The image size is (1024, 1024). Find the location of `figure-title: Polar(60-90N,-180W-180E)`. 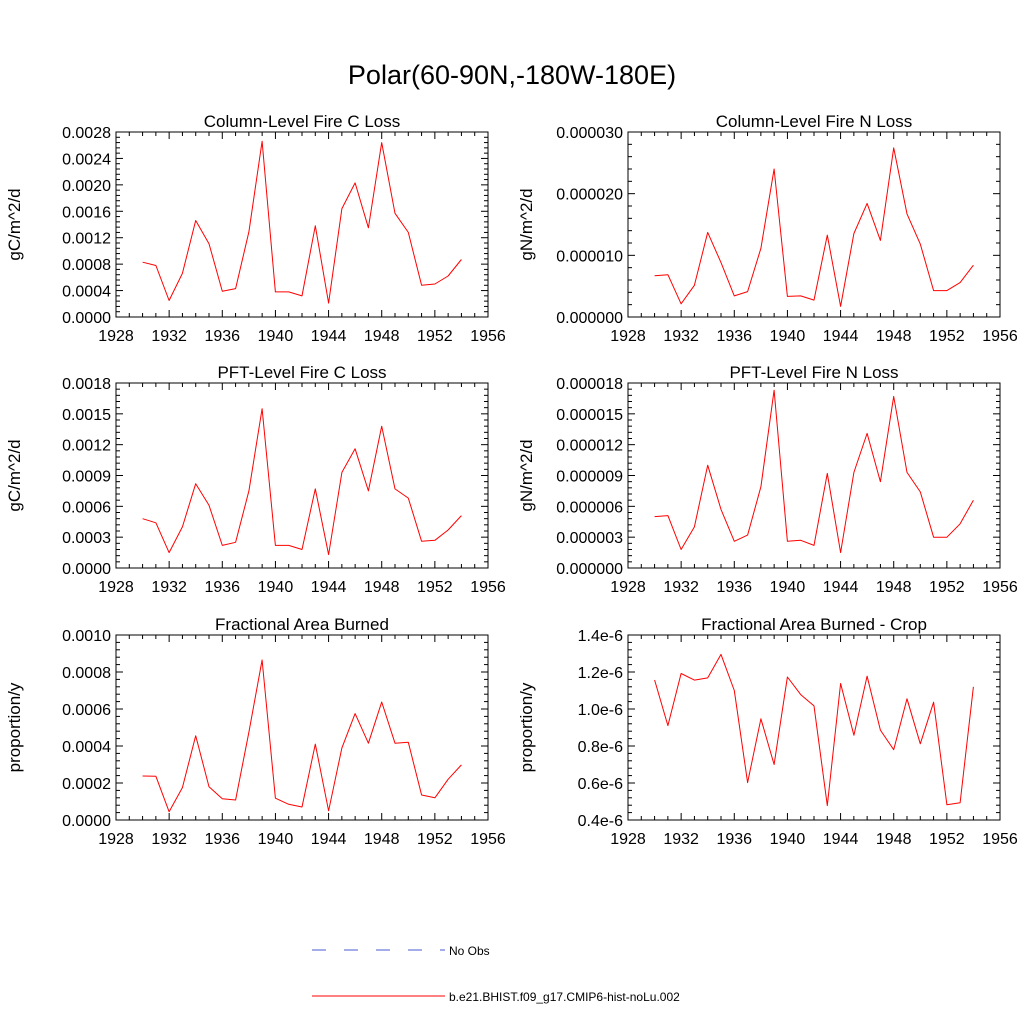

figure-title: Polar(60-90N,-180W-180E) is located at coordinates (512, 75).